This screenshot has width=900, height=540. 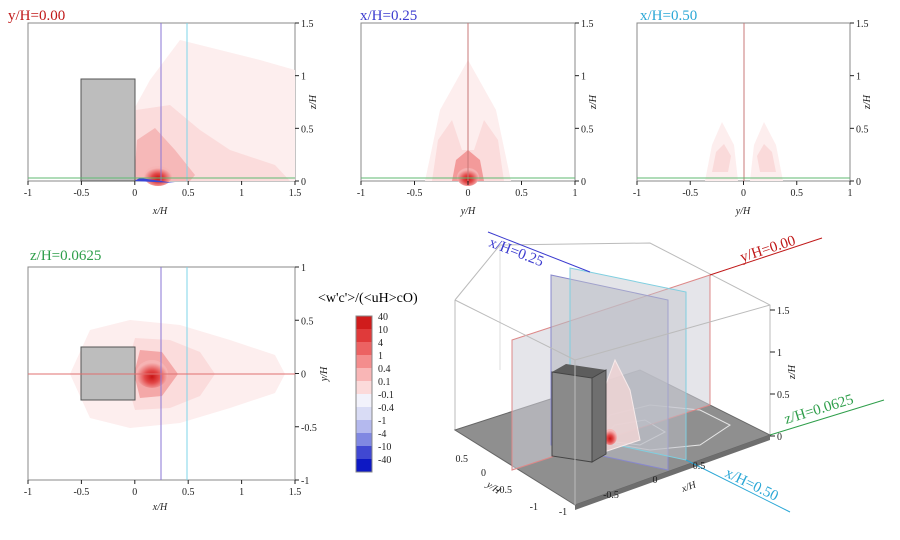 What do you see at coordinates (158, 176) in the screenshot?
I see `contour-peak` at bounding box center [158, 176].